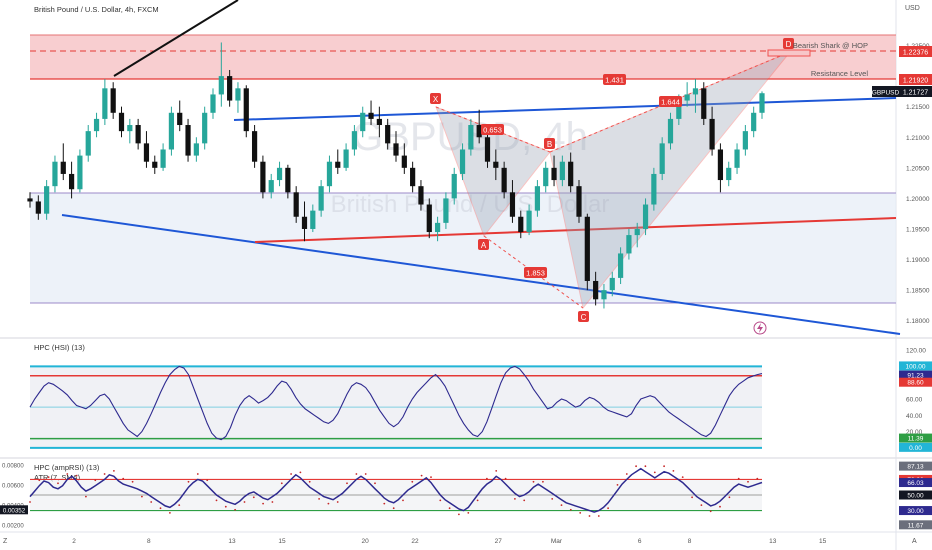  Describe the element at coordinates (535, 272) in the screenshot. I see `ratio-label-abc: 1.853` at that location.